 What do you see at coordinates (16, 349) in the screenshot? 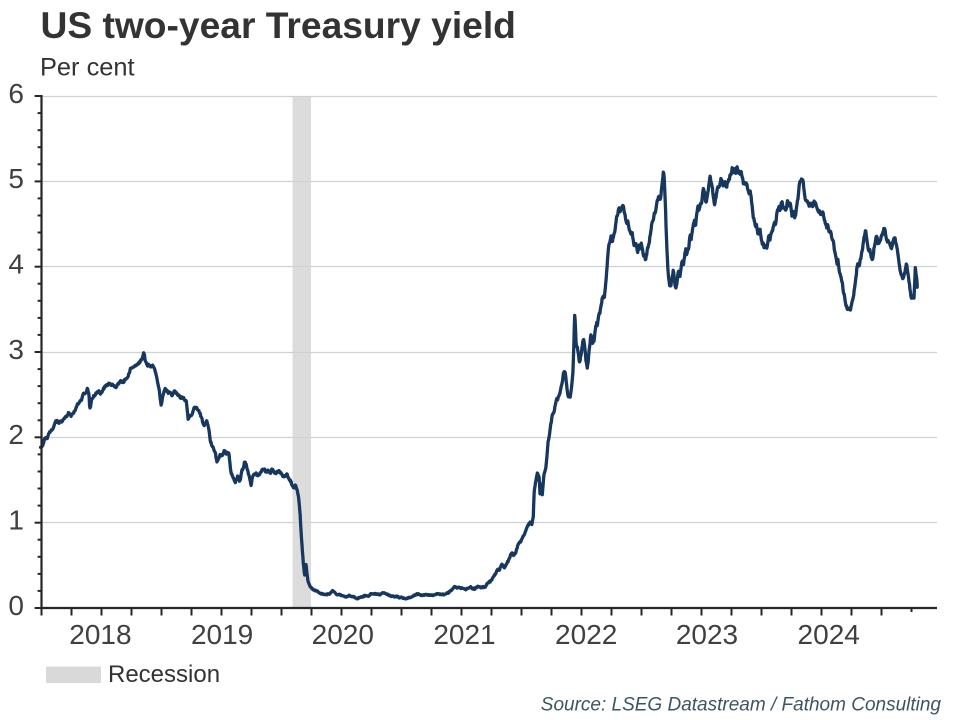
I see `svg-text: 3` at bounding box center [16, 349].